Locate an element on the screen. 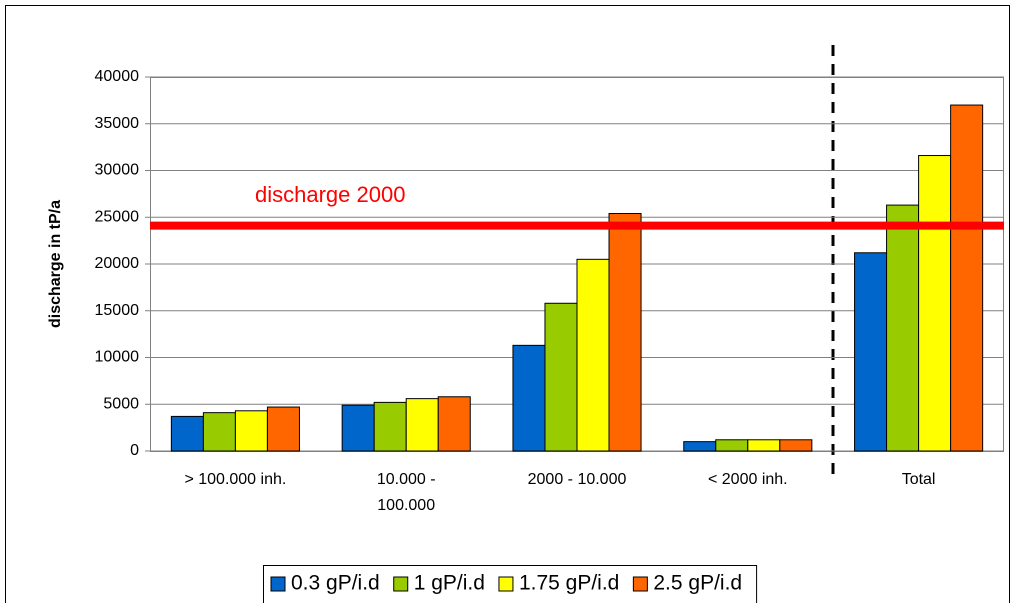  x-tick-label: > 100.000 inh. is located at coordinates (235, 479).